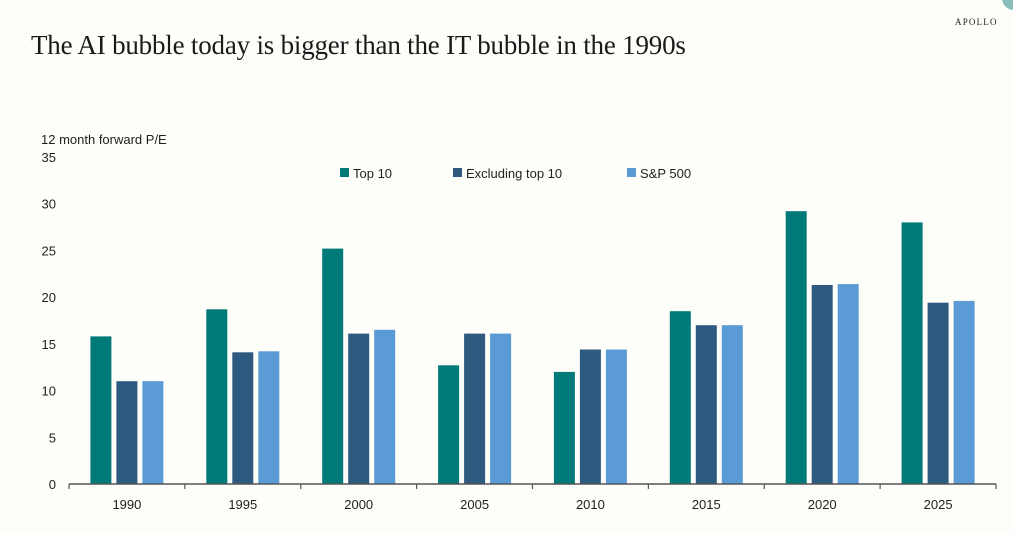 The image size is (1013, 533). Describe the element at coordinates (474, 504) in the screenshot. I see `x-tick-label: 2005` at that location.